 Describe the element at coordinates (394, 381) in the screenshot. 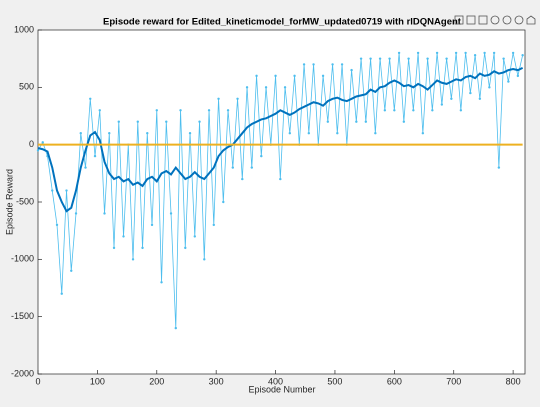

I see `x-tick-label: 600` at that location.